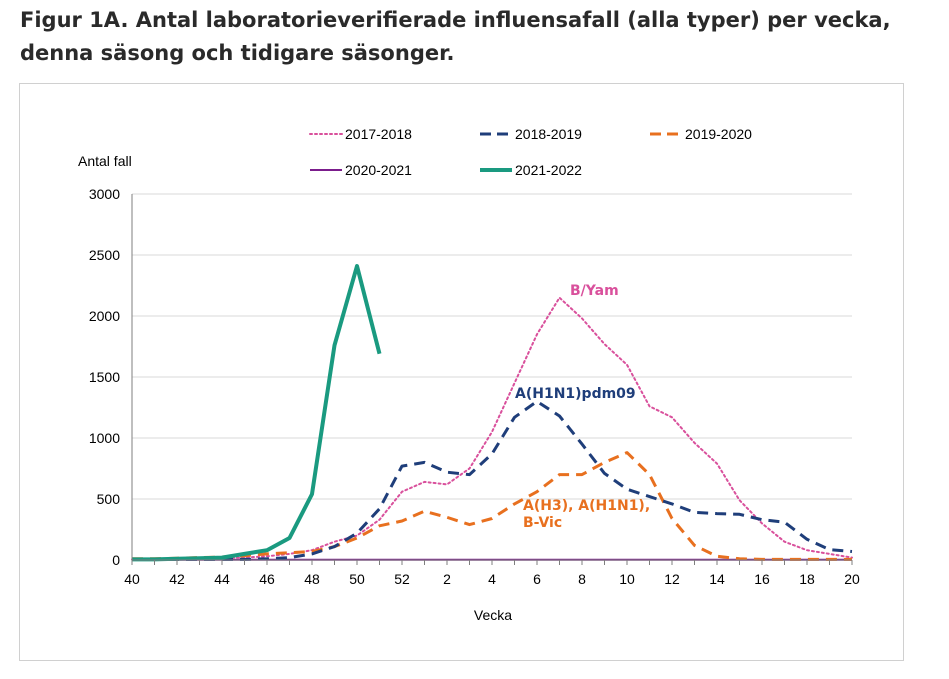 The image size is (949, 679). I want to click on y-tick-label: 2000, so click(104, 316).